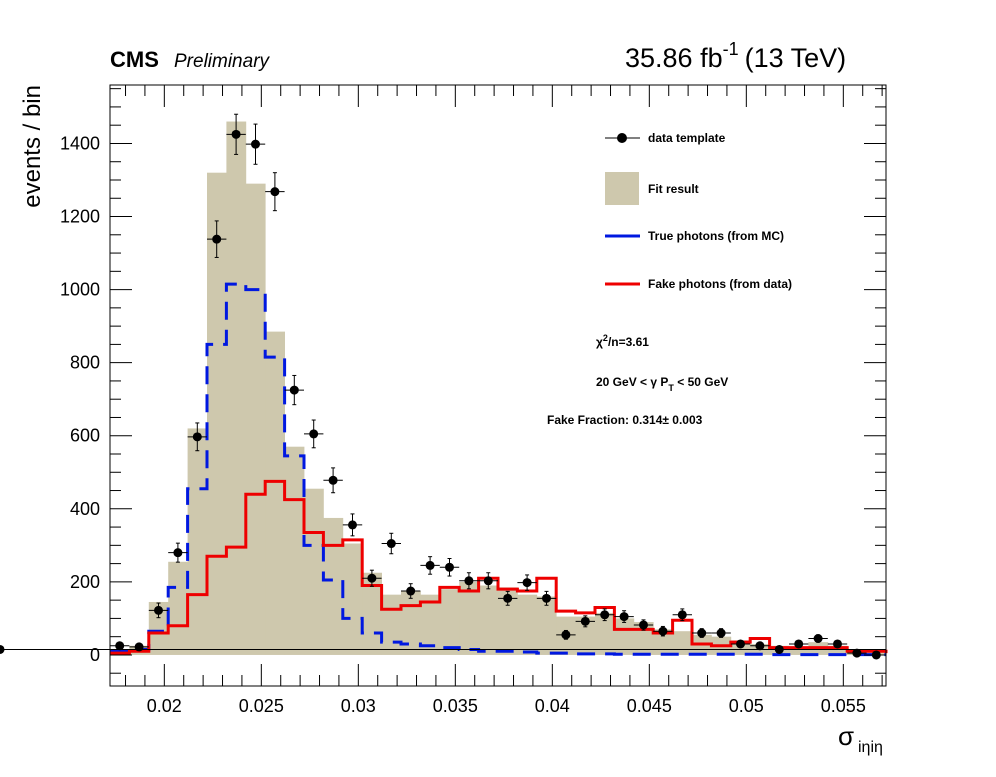 Image resolution: width=996 pixels, height=777 pixels. What do you see at coordinates (32, 146) in the screenshot?
I see `y-axis-title: events / bin` at bounding box center [32, 146].